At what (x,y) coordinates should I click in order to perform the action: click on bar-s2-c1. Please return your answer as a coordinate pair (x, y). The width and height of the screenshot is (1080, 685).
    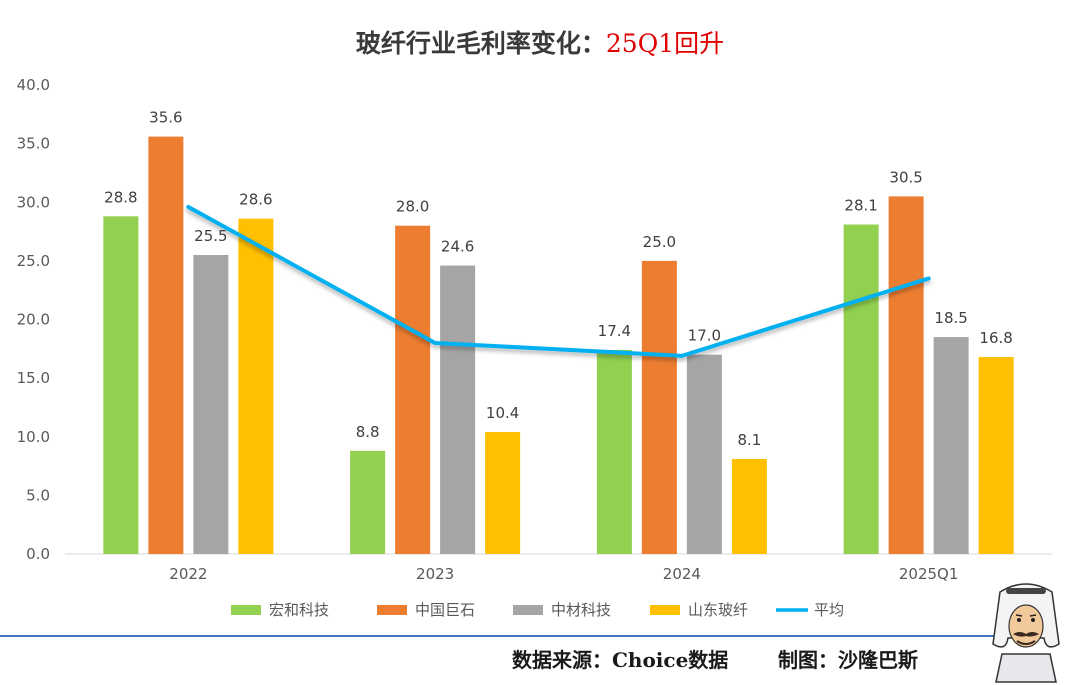
    Looking at the image, I should click on (458, 409).